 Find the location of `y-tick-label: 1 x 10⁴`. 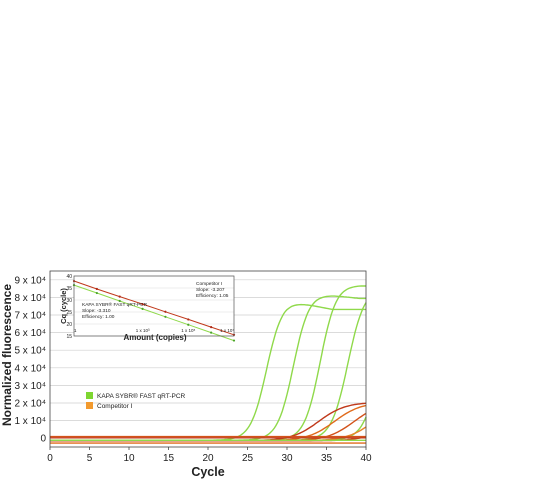

y-tick-label: 1 x 10⁴ is located at coordinates (30, 421).